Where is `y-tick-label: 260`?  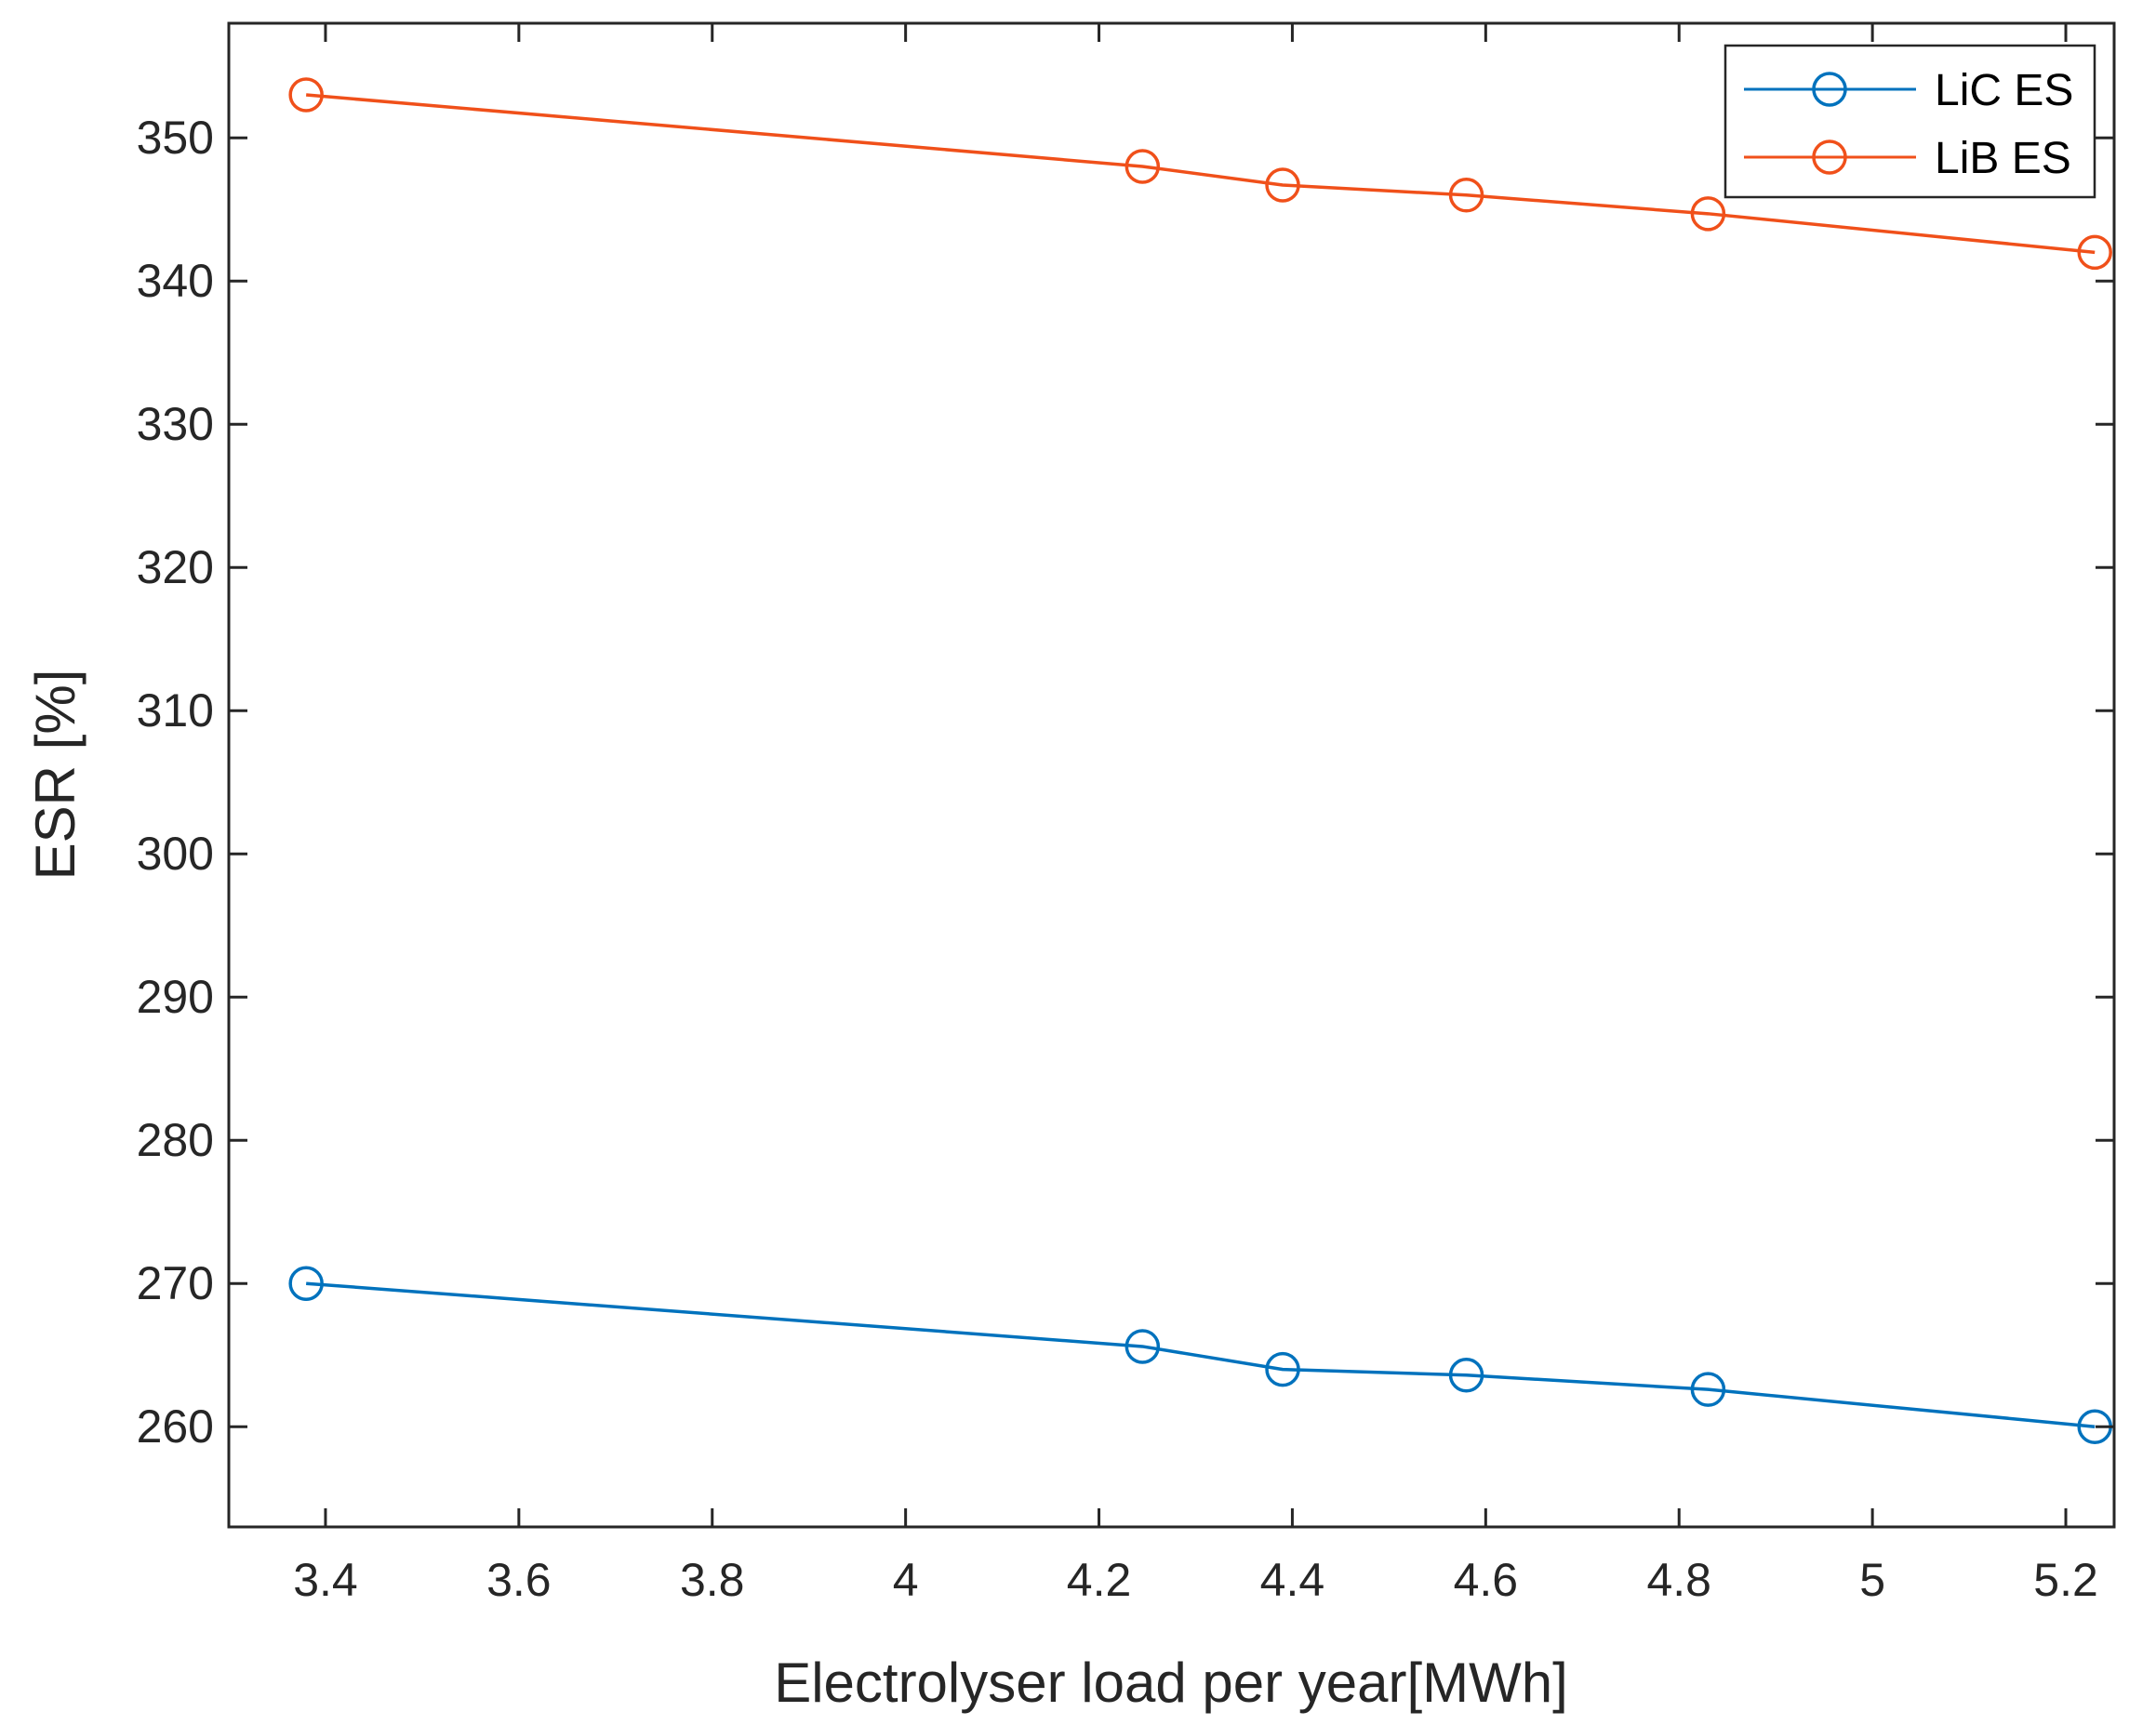
y-tick-label: 260 is located at coordinates (175, 1426).